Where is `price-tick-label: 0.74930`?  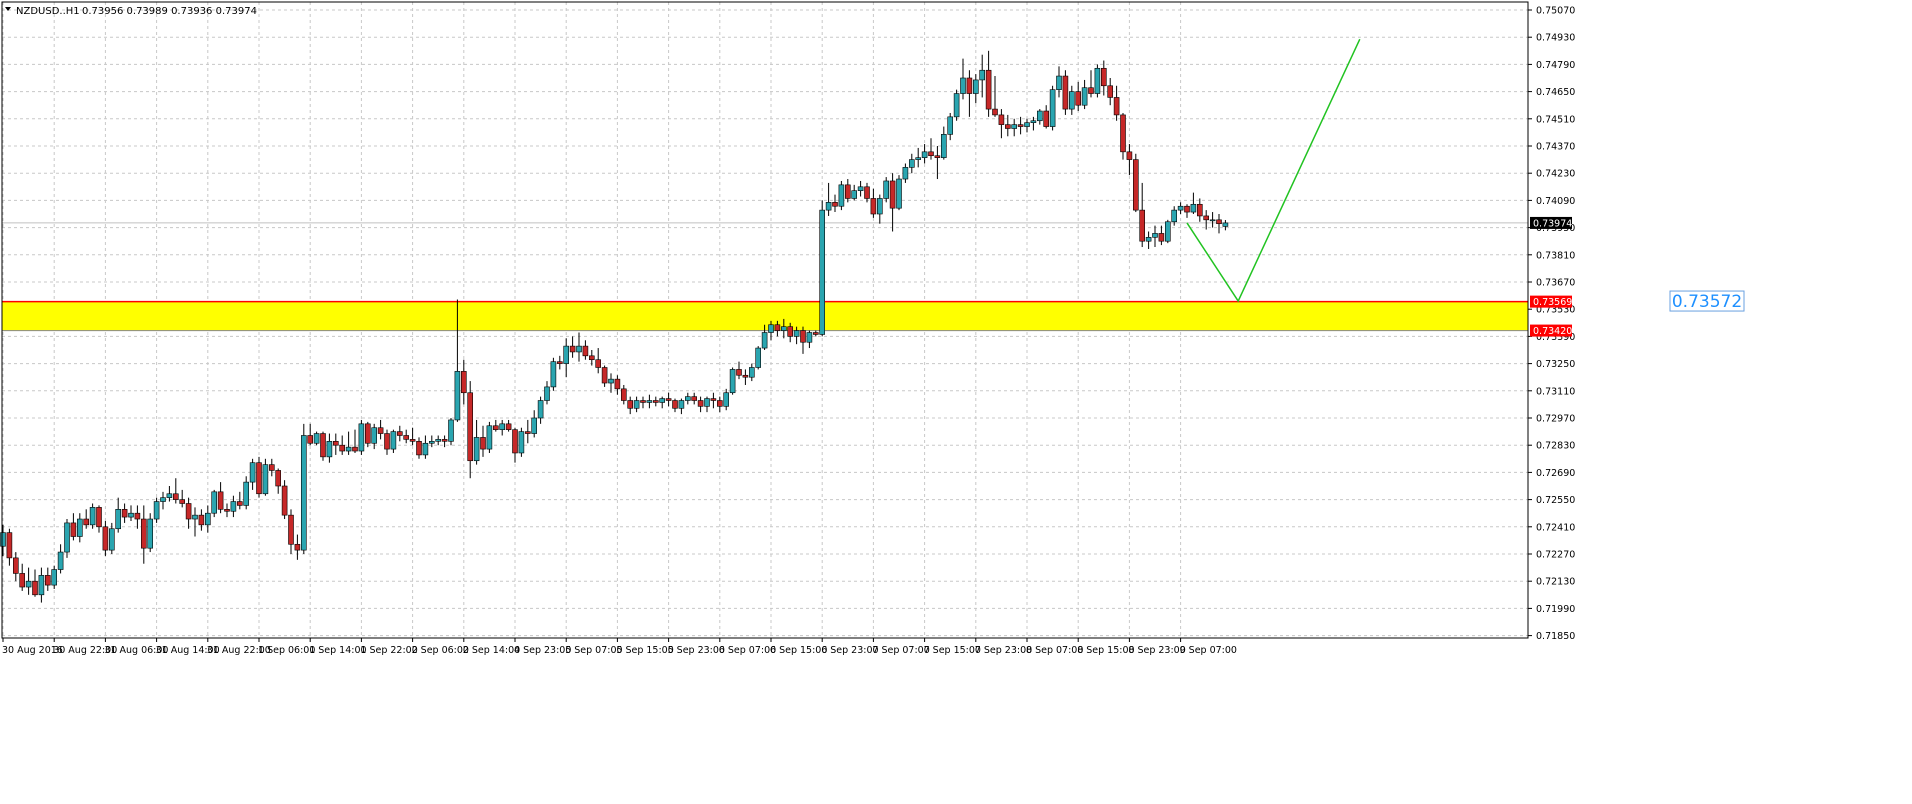
price-tick-label: 0.74930 is located at coordinates (1555, 38).